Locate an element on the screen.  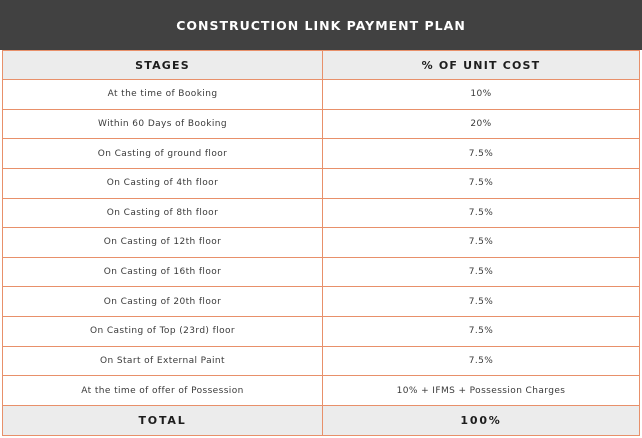
stage-cell: On Casting of 8th floor is located at coordinates (162, 213).